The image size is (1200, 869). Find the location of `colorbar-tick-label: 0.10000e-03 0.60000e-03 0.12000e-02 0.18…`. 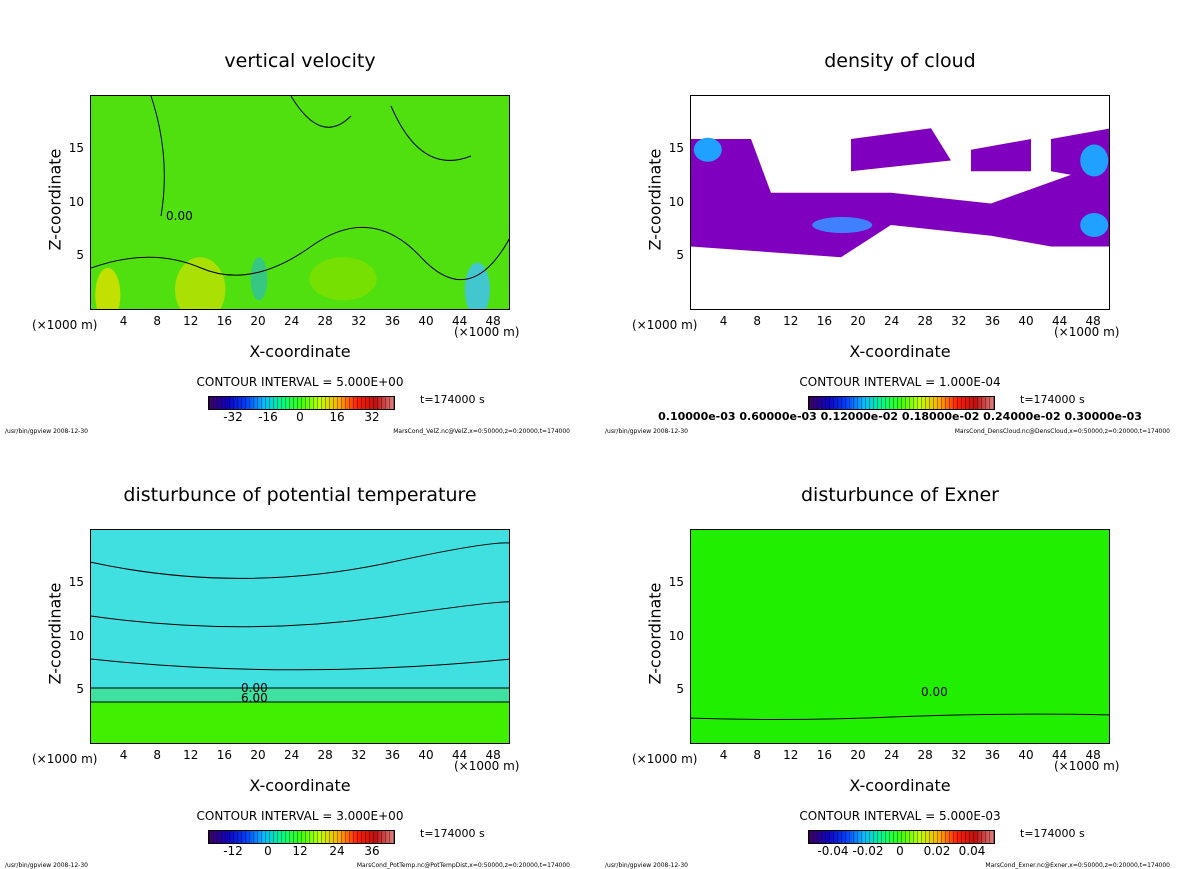

colorbar-tick-label: 0.10000e-03 0.60000e-03 0.12000e-02 0.18… is located at coordinates (900, 416).